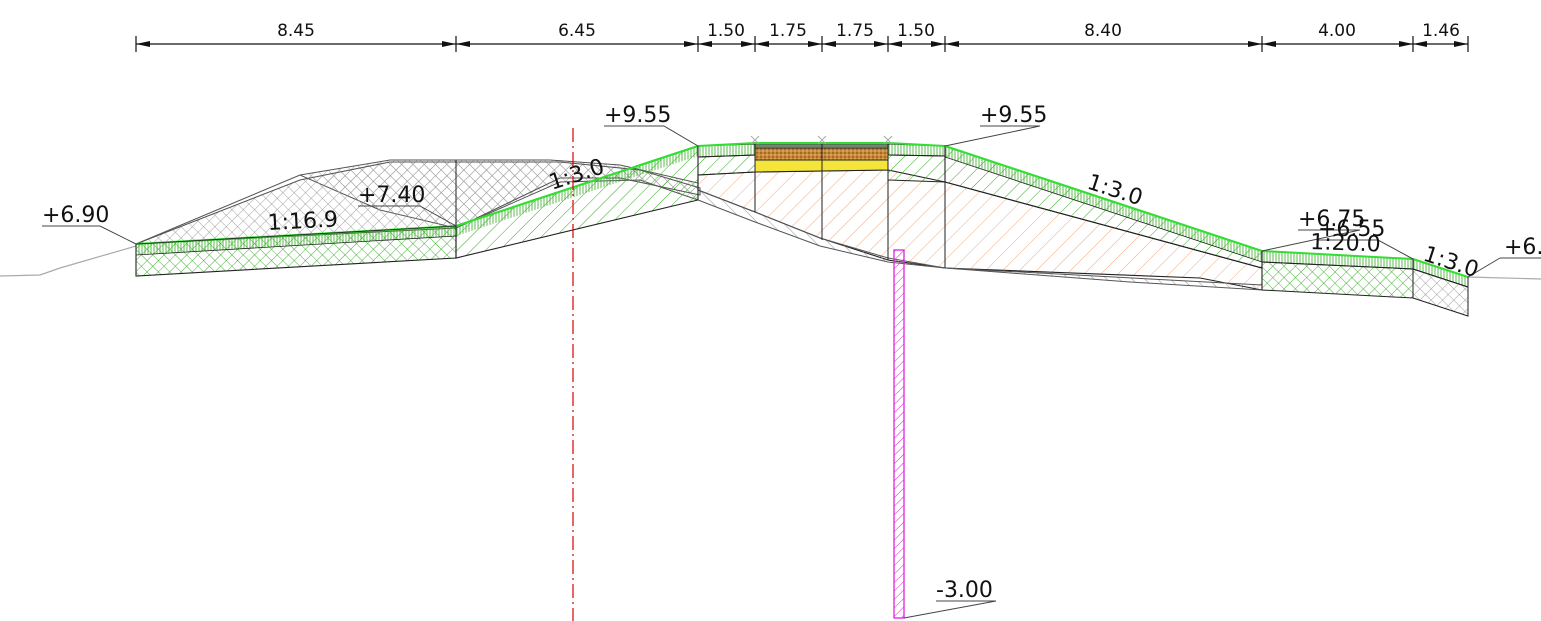 The width and height of the screenshot is (1541, 621). What do you see at coordinates (75, 215) in the screenshot?
I see `level-left-toe: +6.90` at bounding box center [75, 215].